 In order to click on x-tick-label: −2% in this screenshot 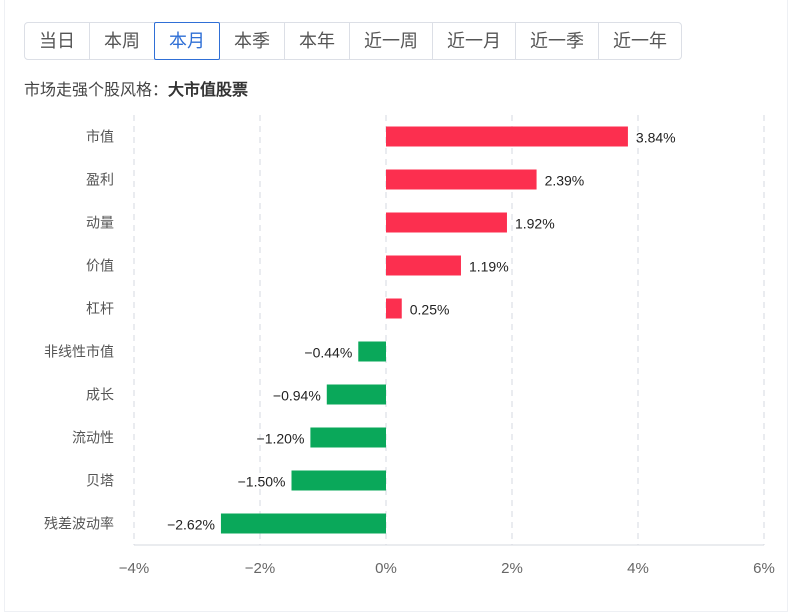, I will do `click(260, 568)`.